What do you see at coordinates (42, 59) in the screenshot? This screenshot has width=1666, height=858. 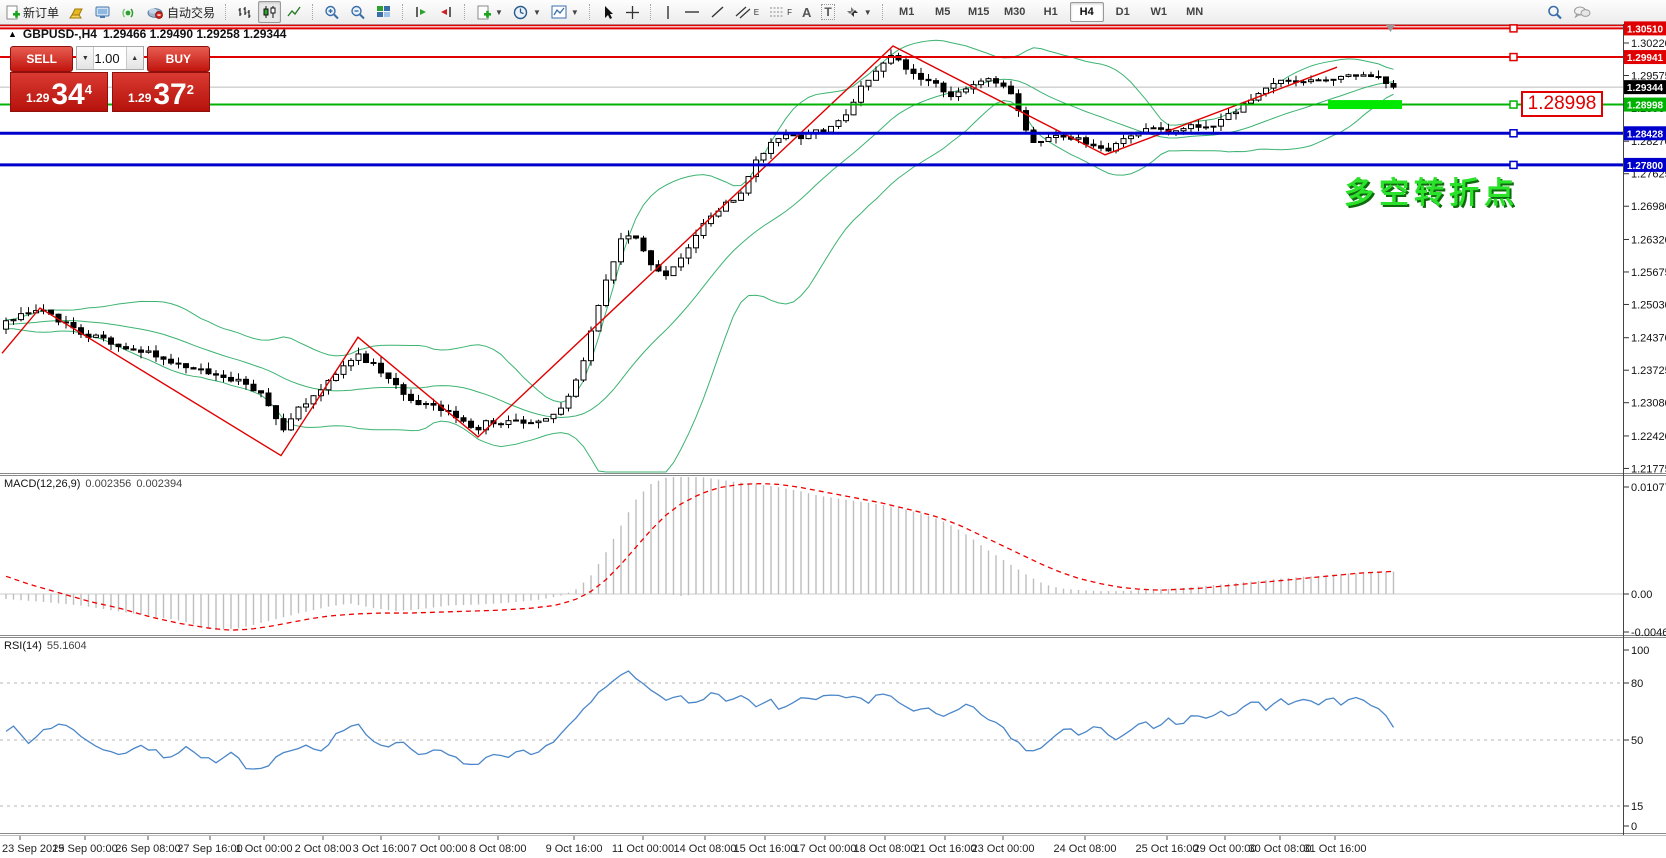 I see `sell-button: SELL` at bounding box center [42, 59].